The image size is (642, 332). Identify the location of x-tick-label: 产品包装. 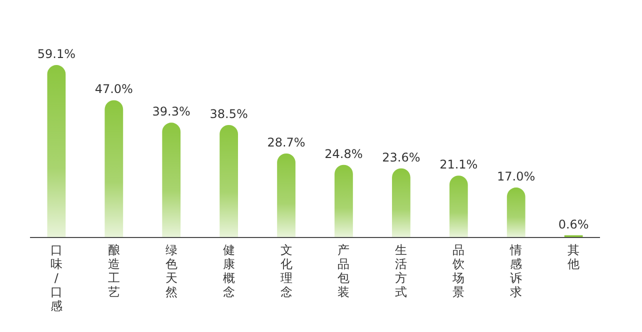
(344, 270).